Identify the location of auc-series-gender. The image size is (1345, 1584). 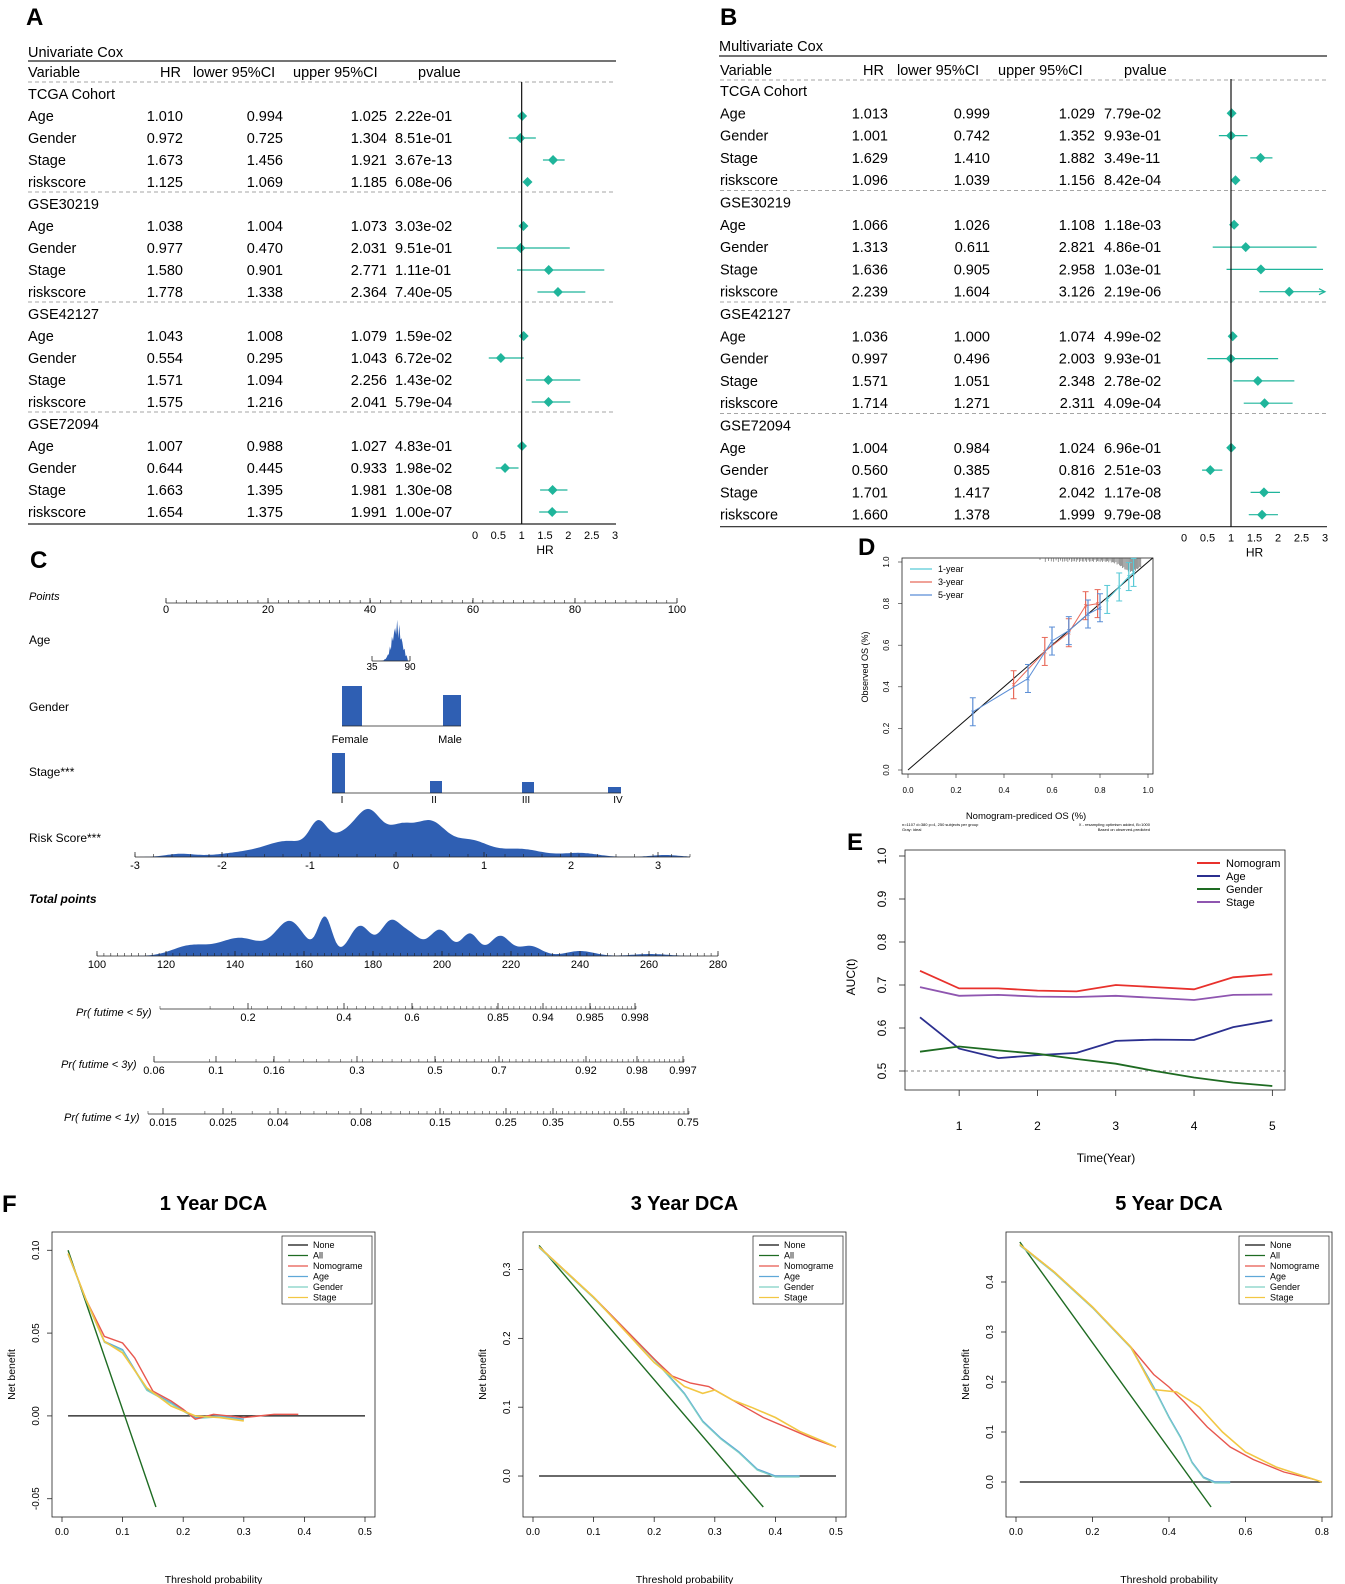
(1096, 1066).